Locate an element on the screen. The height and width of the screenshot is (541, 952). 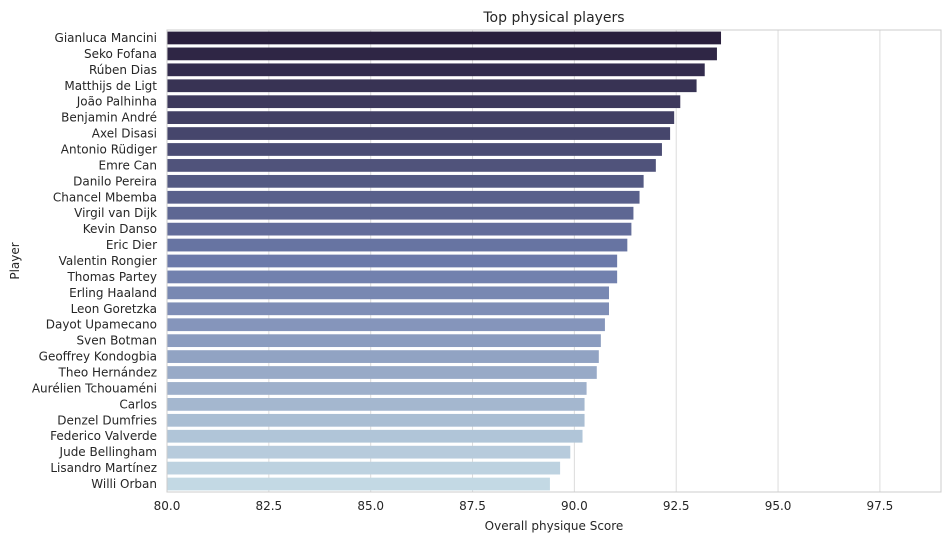
y-tick-label: Danilo Pereira is located at coordinates (115, 181).